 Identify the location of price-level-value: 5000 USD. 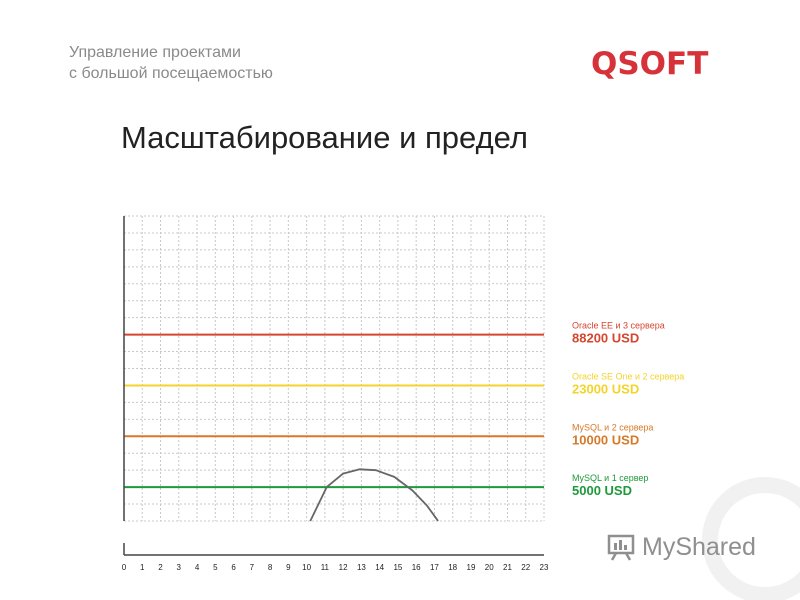
(602, 490).